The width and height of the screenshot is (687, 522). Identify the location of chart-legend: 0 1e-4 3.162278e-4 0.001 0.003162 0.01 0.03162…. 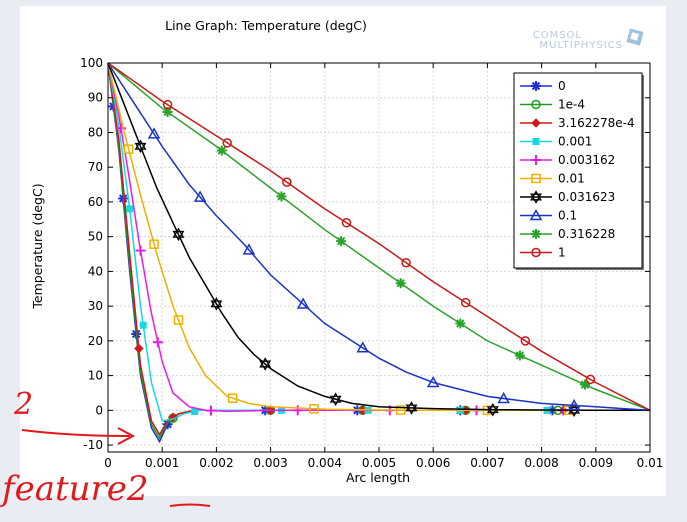
(578, 171).